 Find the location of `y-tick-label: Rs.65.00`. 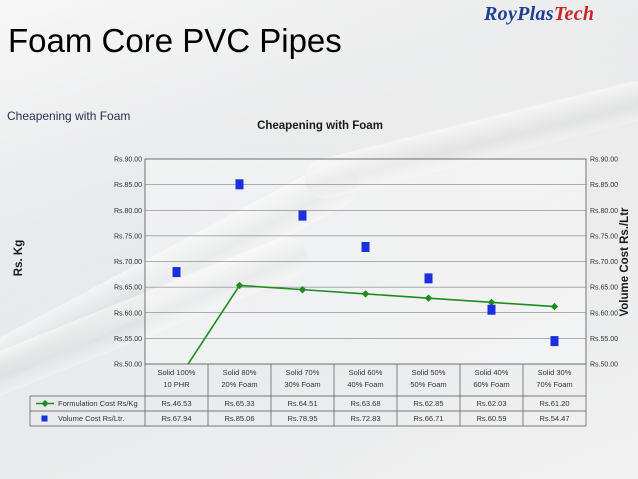

y-tick-label: Rs.65.00 is located at coordinates (128, 288).